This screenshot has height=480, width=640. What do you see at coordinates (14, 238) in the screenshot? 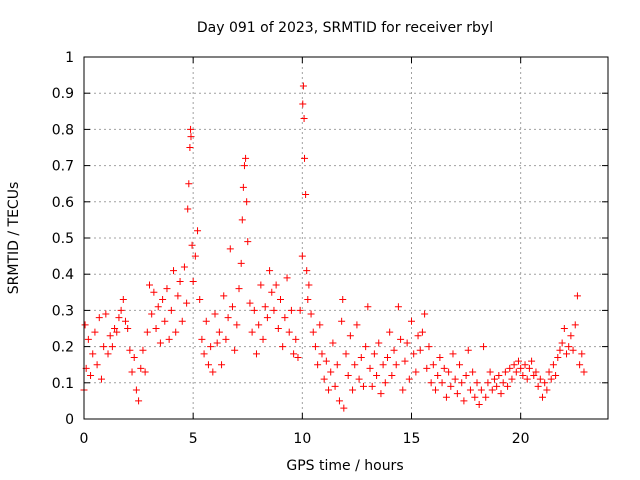
I see `y-axis-label: SRMTID / TECUs` at bounding box center [14, 238].